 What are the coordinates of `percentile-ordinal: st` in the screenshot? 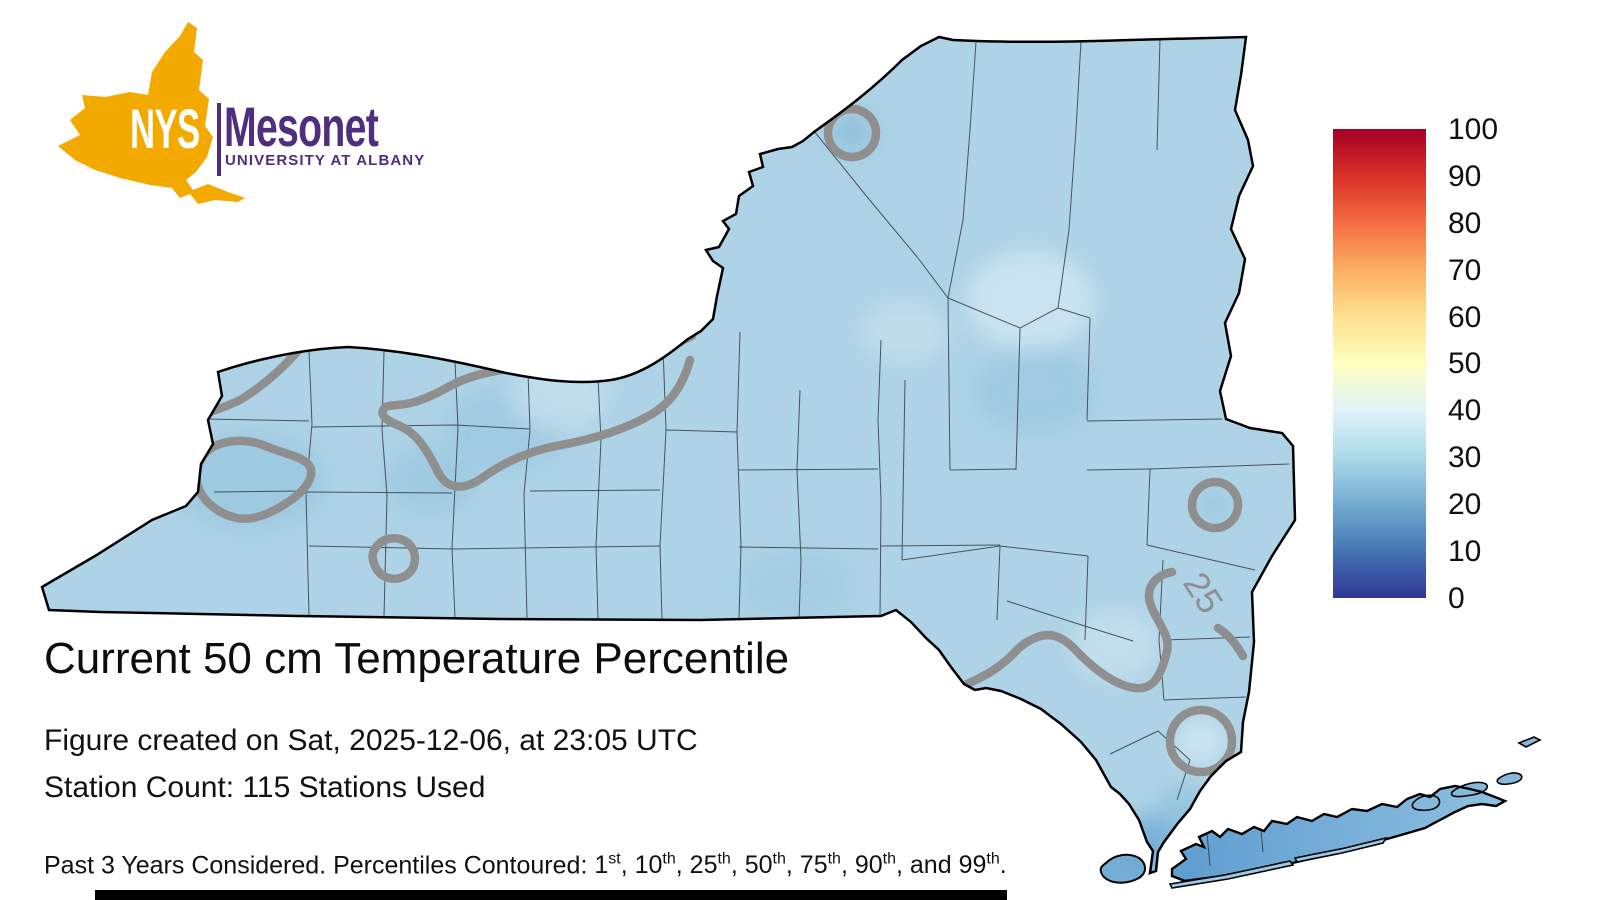 It's located at (614, 859).